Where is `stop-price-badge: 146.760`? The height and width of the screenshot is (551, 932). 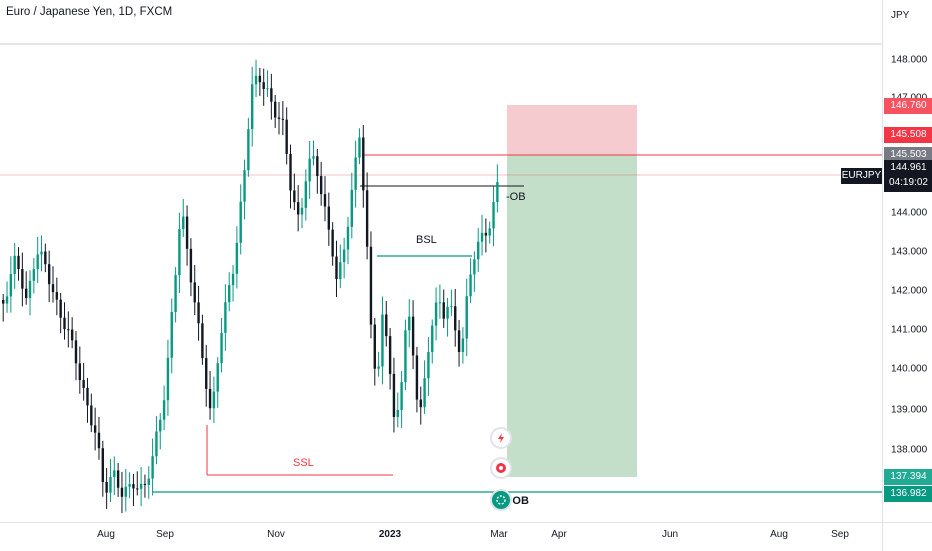
stop-price-badge: 146.760 is located at coordinates (908, 106).